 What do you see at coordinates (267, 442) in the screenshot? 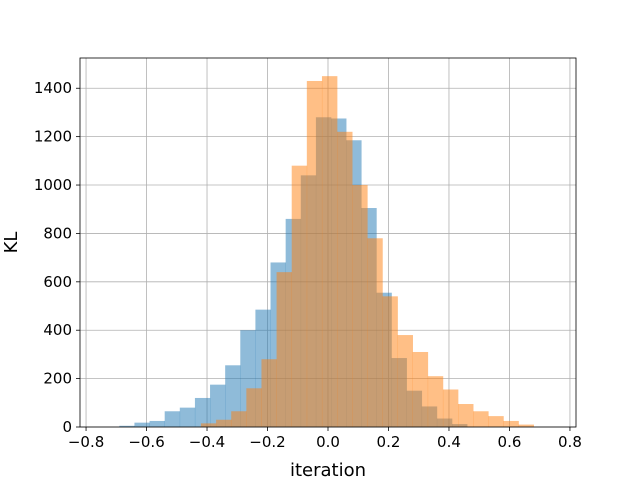
I see `x-tick-label: −0.2` at bounding box center [267, 442].